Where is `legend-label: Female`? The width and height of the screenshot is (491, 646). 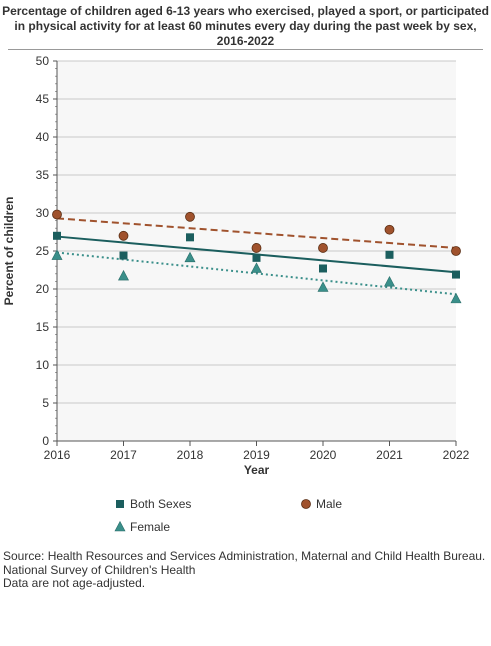 legend-label: Female is located at coordinates (150, 527).